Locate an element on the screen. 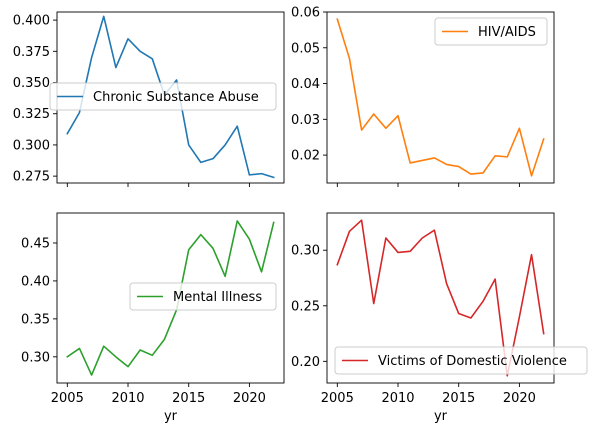 This screenshot has width=604, height=434. legend-label: HIV/AIDS is located at coordinates (507, 32).